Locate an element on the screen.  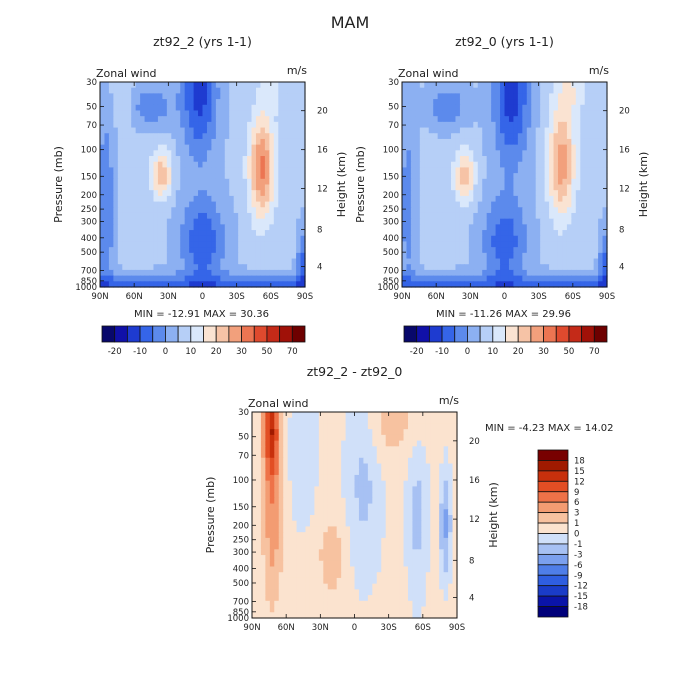
y-tick-label: 30 is located at coordinates (393, 83).